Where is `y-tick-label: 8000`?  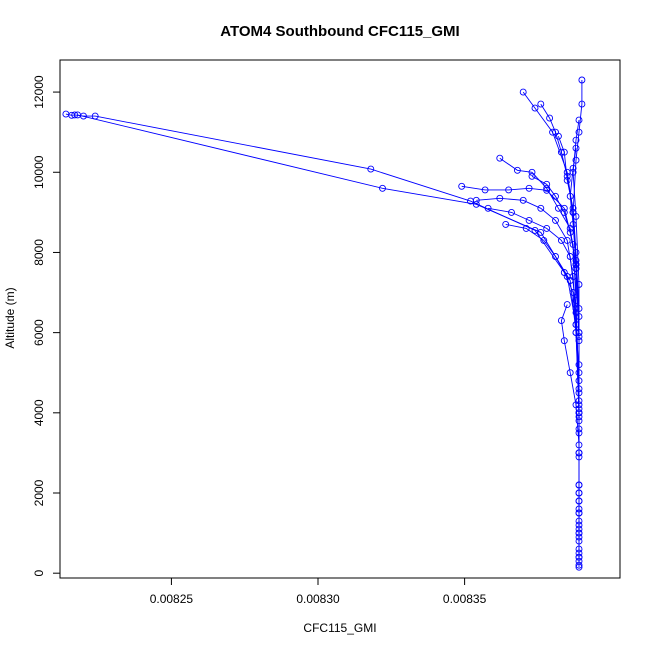 y-tick-label: 8000 is located at coordinates (39, 252).